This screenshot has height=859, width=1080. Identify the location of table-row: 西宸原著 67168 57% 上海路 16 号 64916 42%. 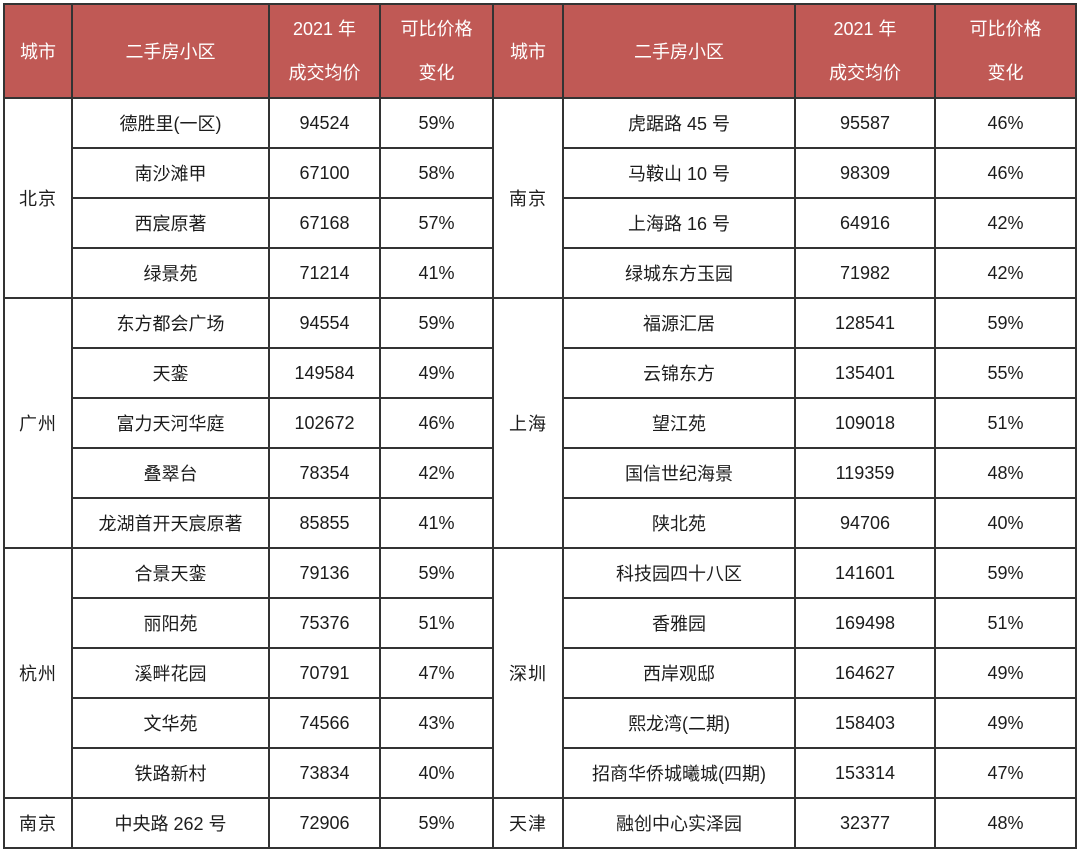
(540, 223).